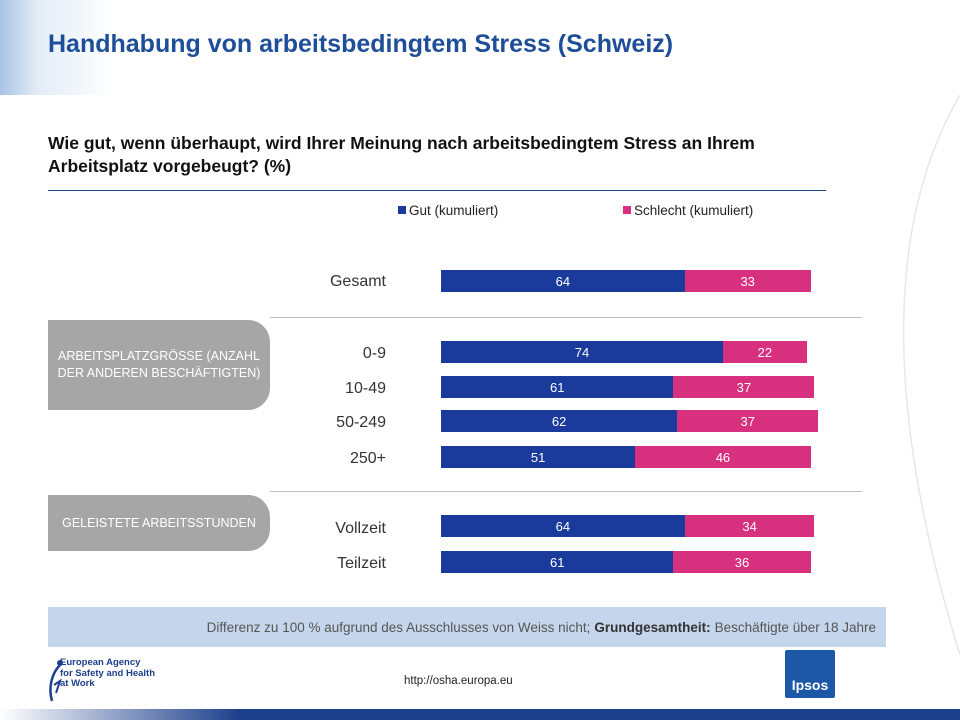 This screenshot has height=720, width=960. I want to click on osha-logo-icon, so click(56, 681).